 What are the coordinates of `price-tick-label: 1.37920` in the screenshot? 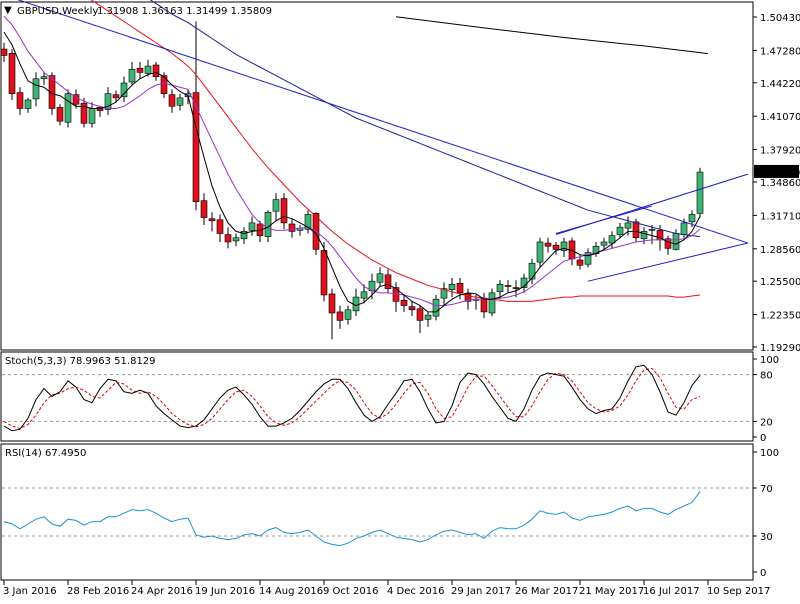 It's located at (780, 151).